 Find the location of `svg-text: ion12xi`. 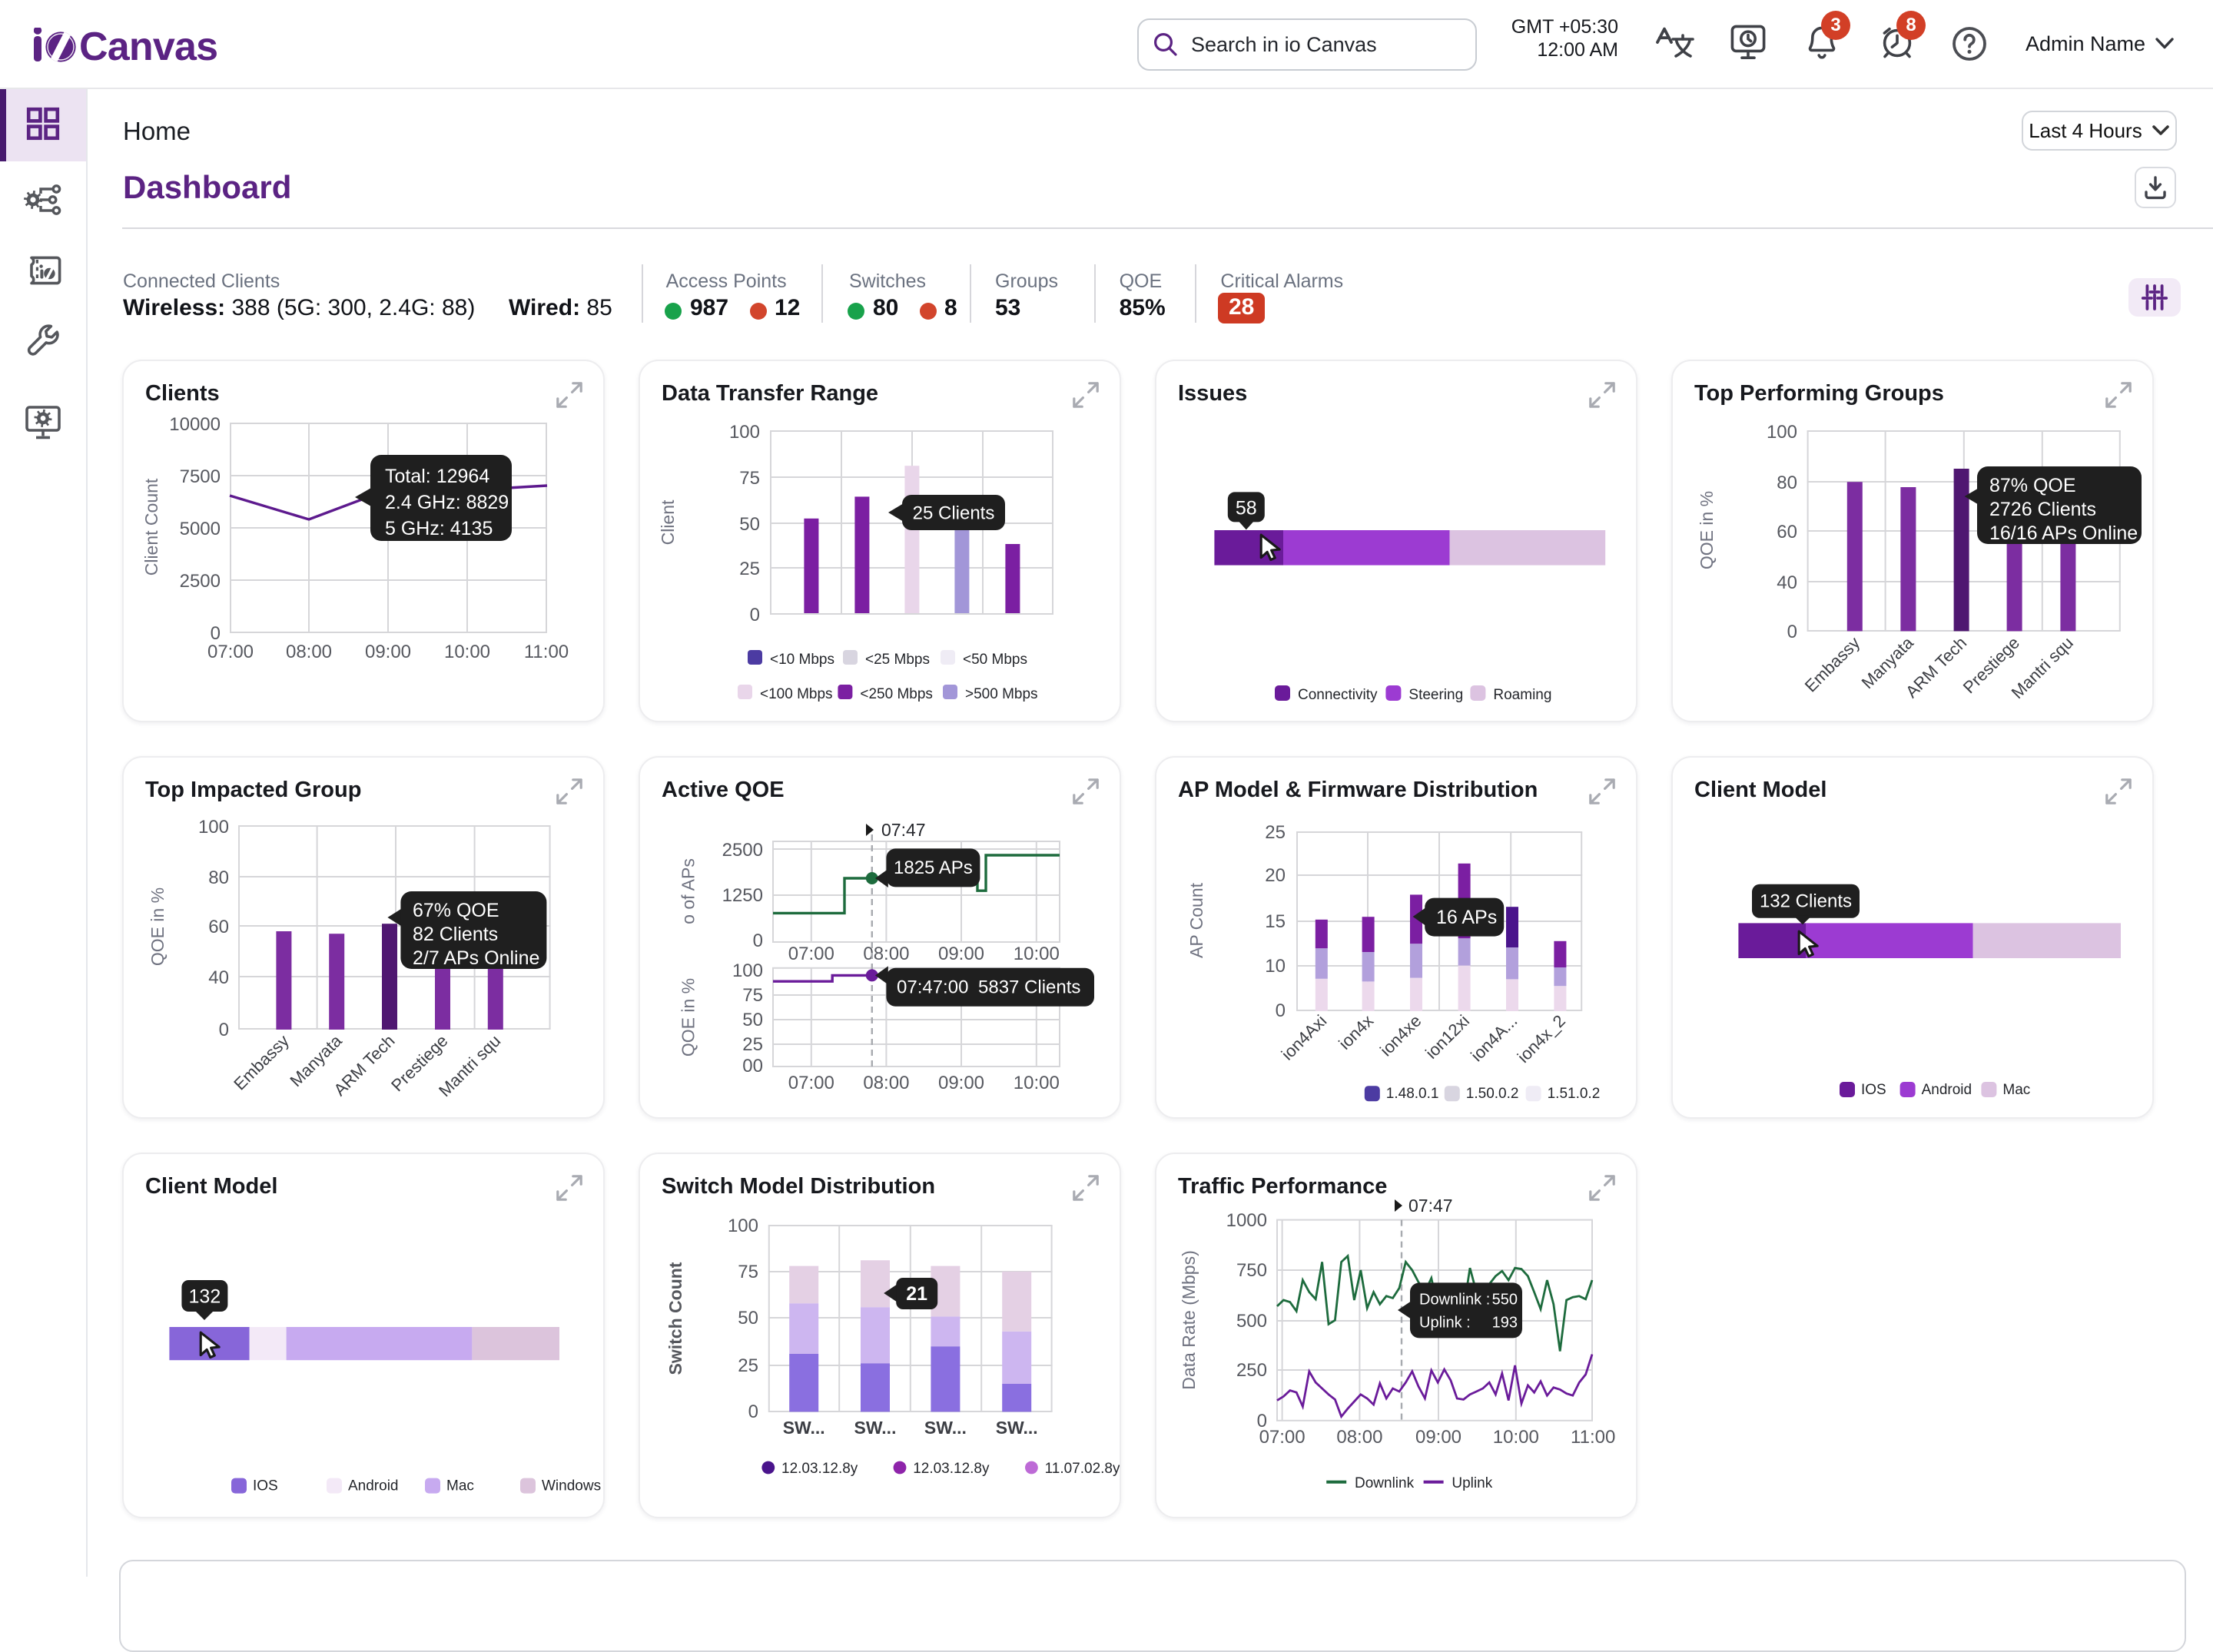

svg-text: ion12xi is located at coordinates (1447, 1037).